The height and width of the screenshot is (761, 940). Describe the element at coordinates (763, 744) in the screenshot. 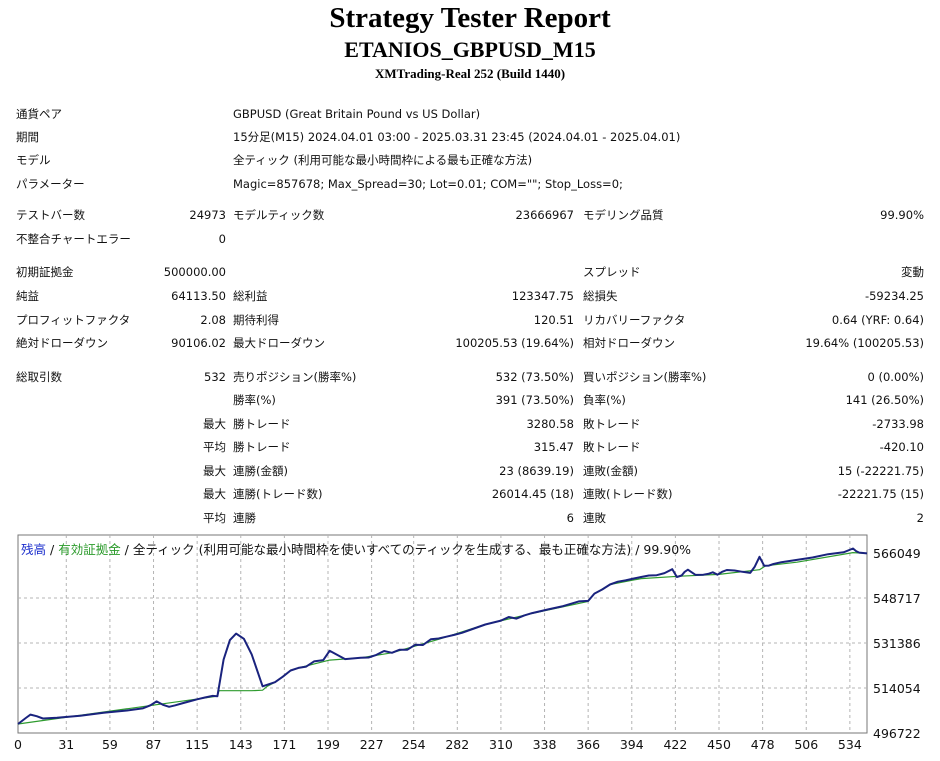

I see `x-tick-label: 478` at that location.